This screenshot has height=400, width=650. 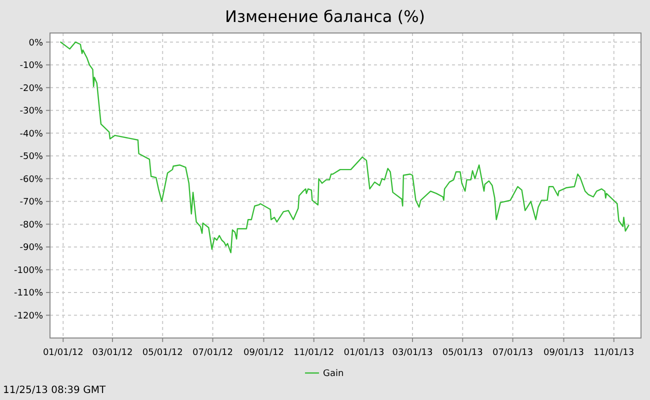 What do you see at coordinates (162, 353) in the screenshot?
I see `x-tick-label: 05/01/12` at bounding box center [162, 353].